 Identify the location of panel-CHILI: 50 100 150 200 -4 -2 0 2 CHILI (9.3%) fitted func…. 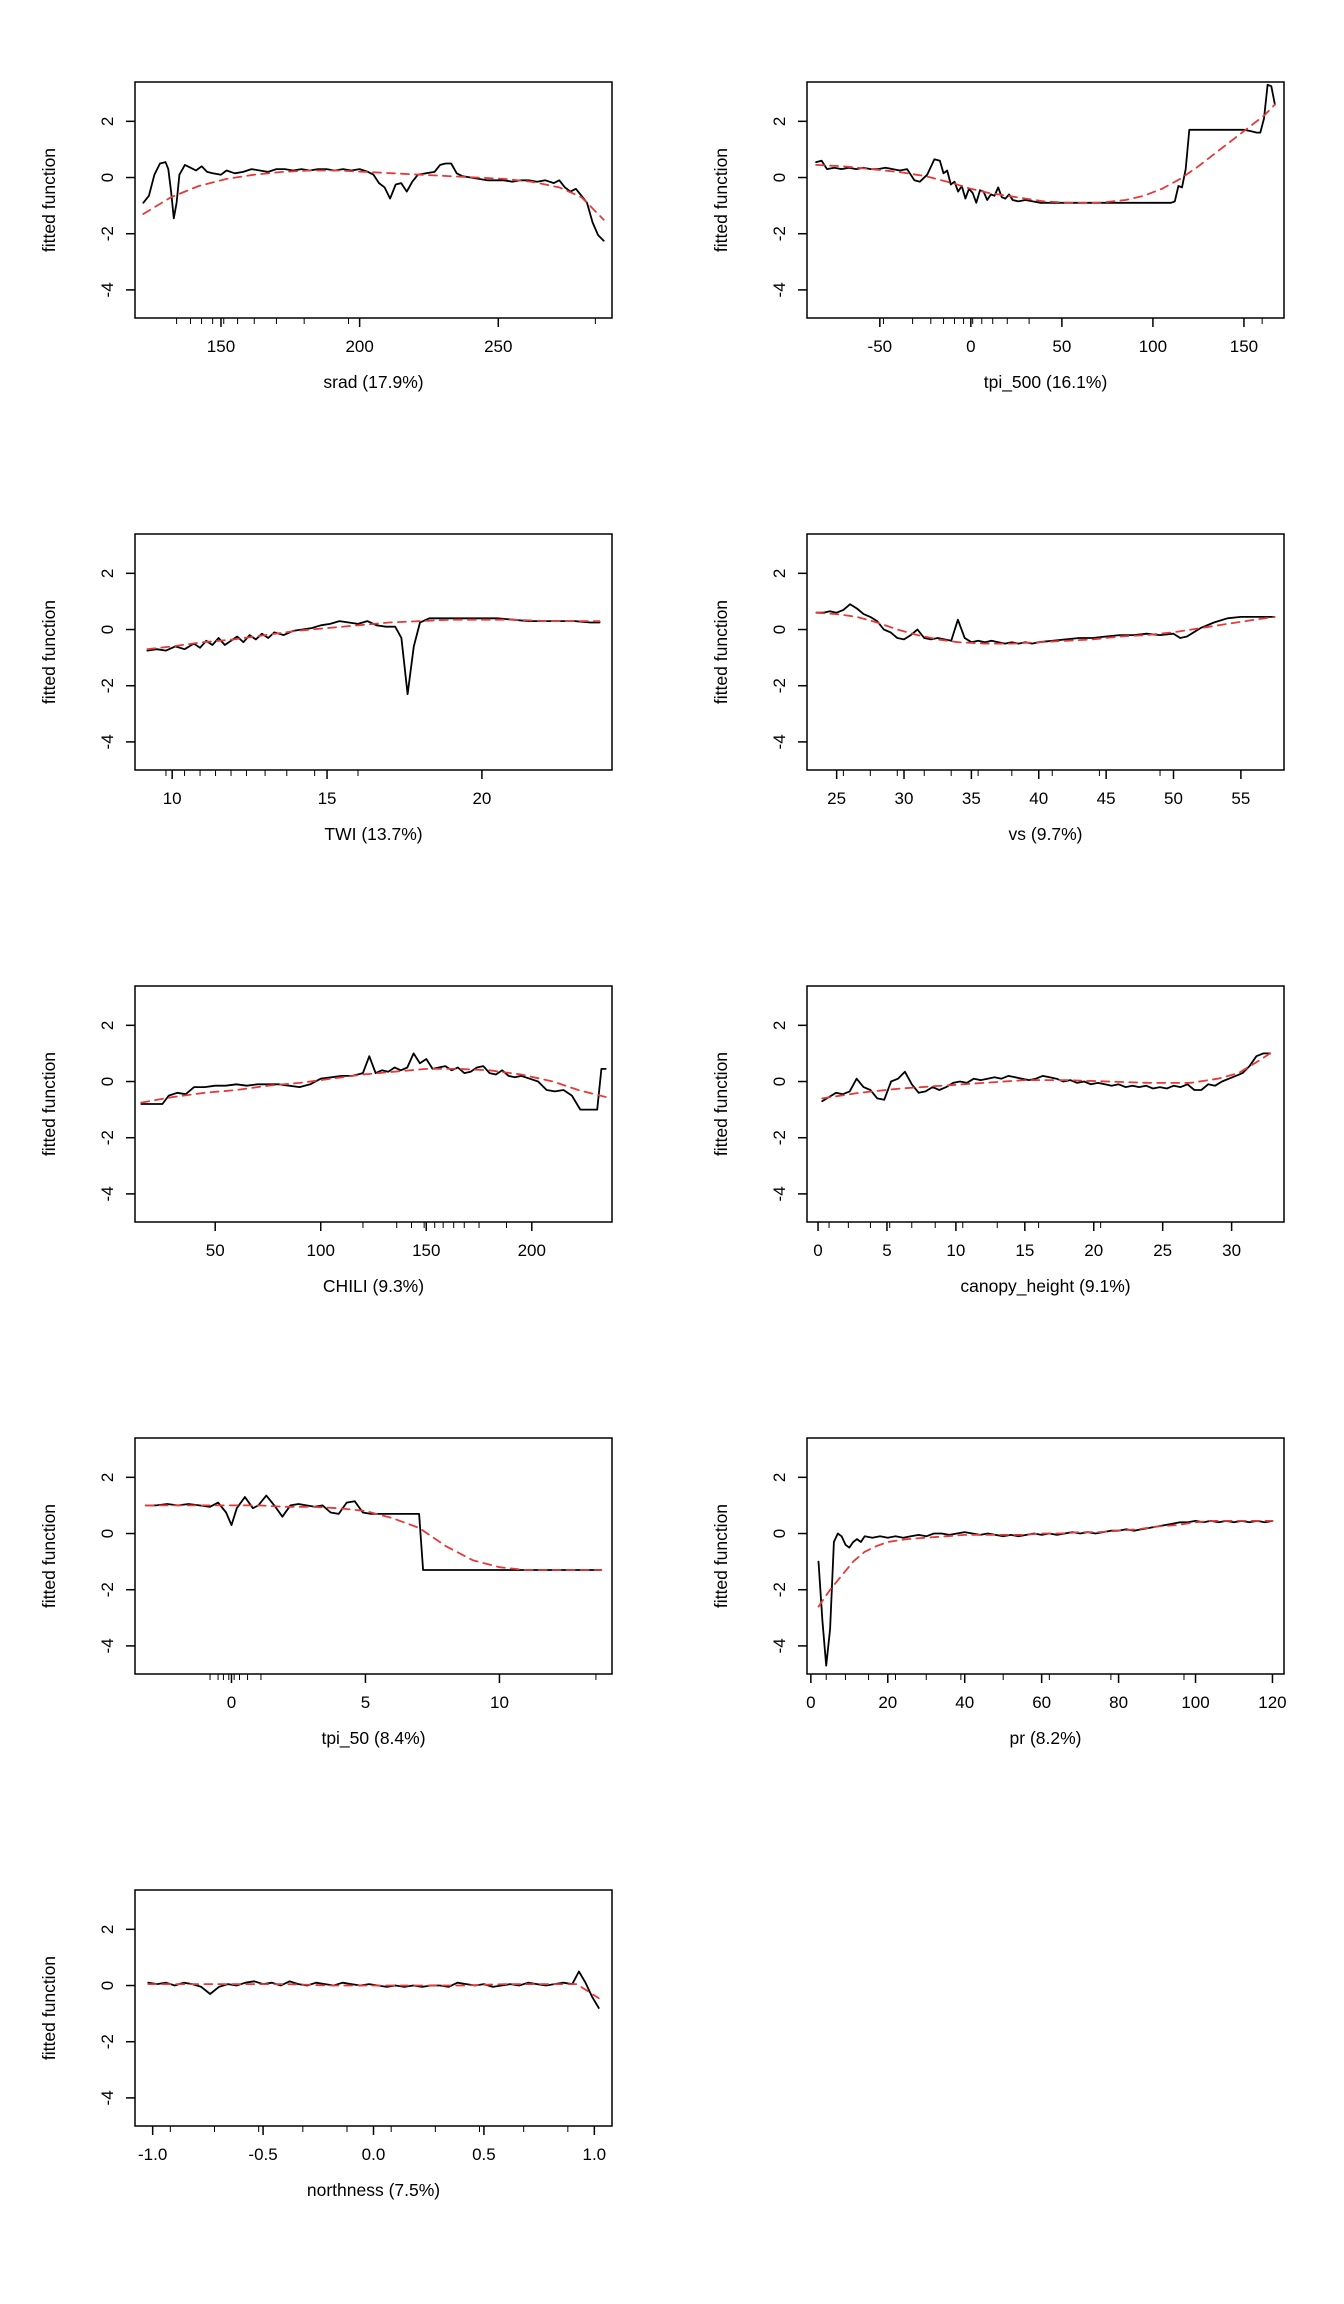
(326, 1140).